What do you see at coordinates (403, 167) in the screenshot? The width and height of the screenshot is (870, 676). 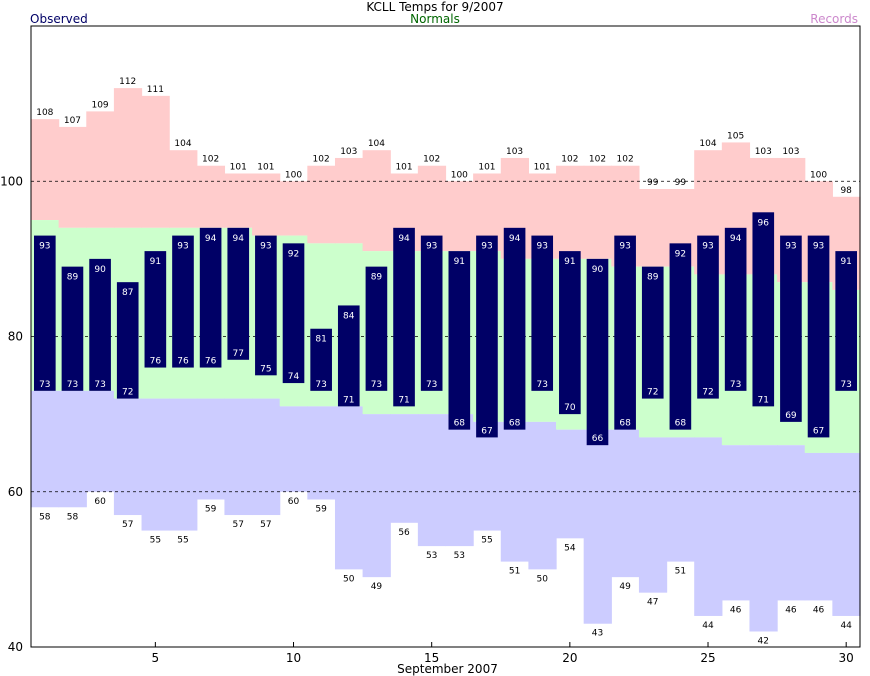 I see `record-high-label-14: 101` at bounding box center [403, 167].